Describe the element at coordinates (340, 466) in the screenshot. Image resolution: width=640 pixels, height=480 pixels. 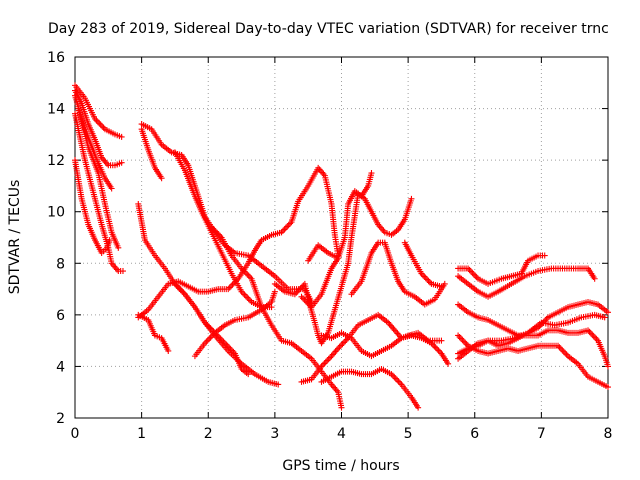
I see `x-axis-label: GPS time / hours` at that location.